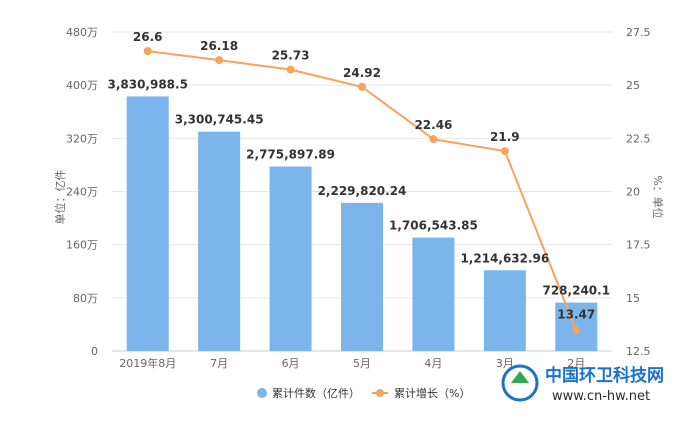 Image resolution: width=700 pixels, height=425 pixels. Describe the element at coordinates (633, 298) in the screenshot. I see `right-tick-label: 15` at that location.